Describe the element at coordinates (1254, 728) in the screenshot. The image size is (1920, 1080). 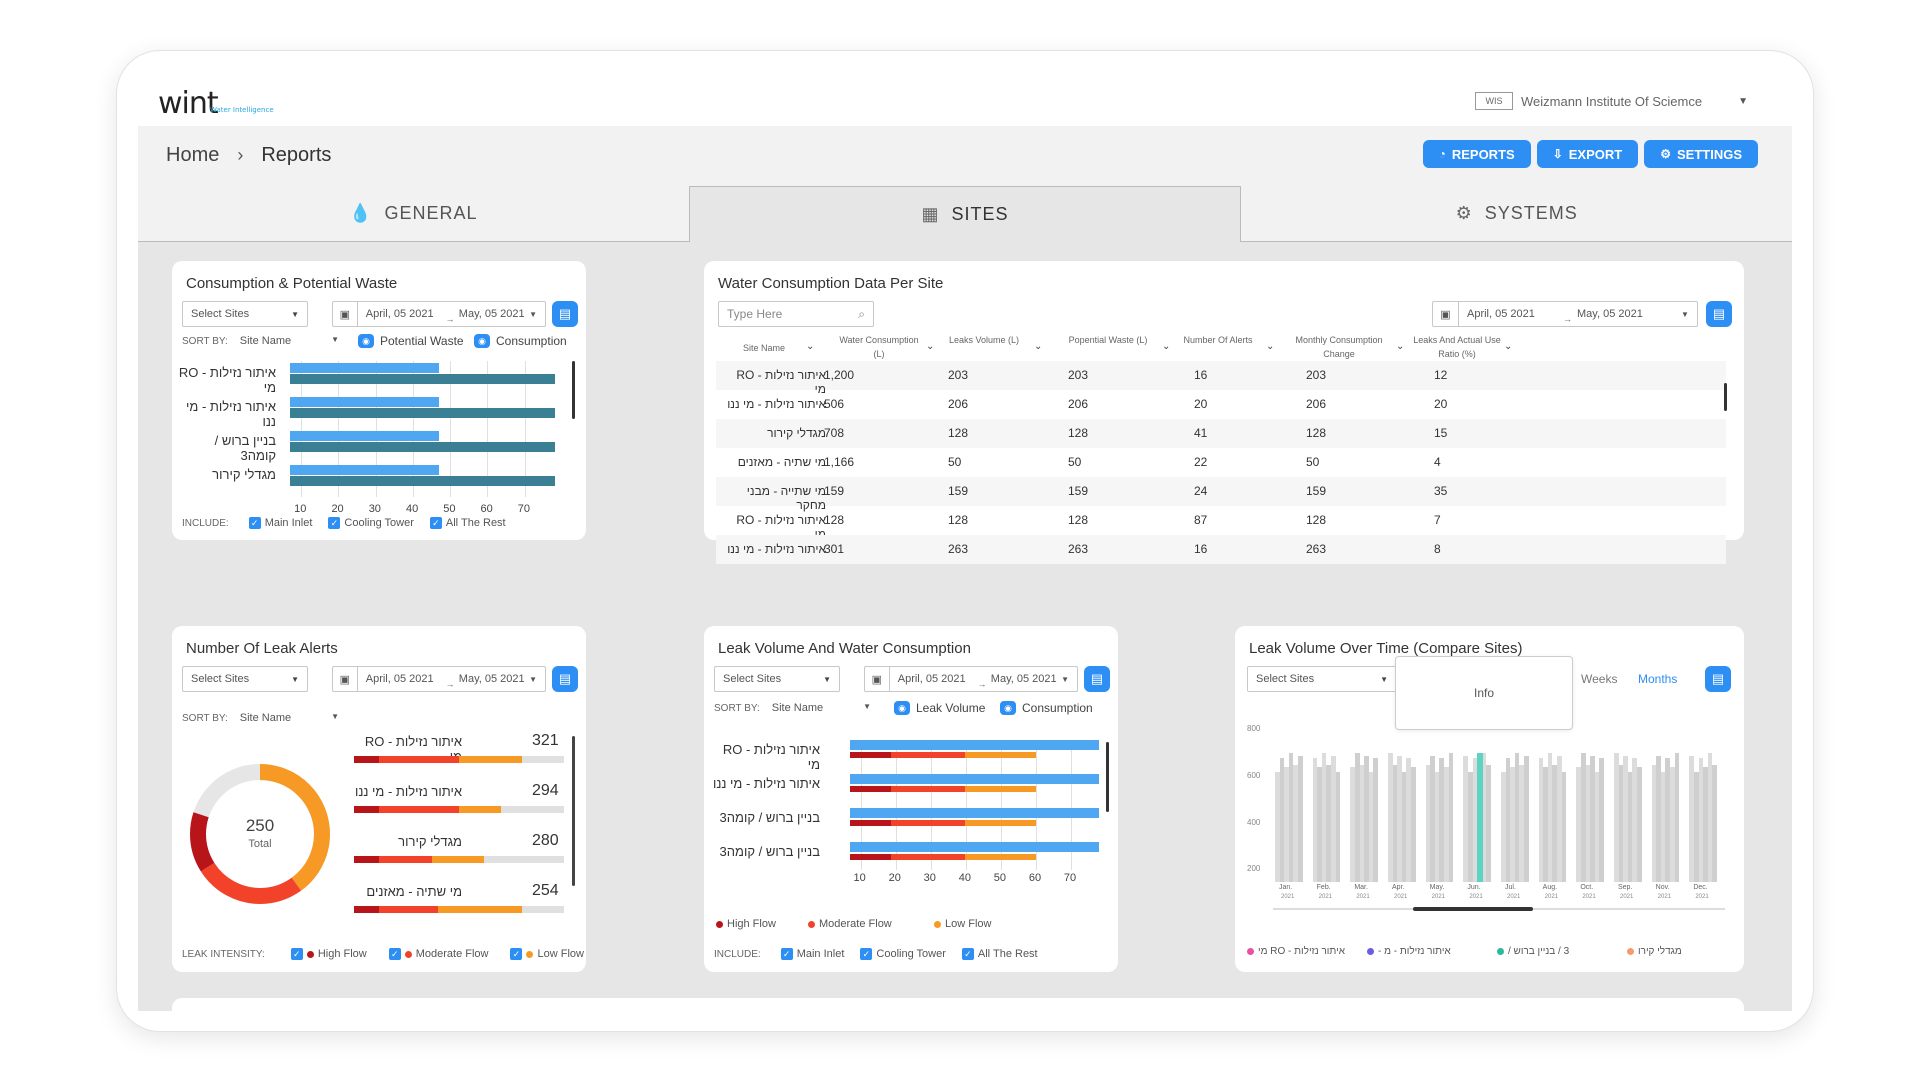
I see `y-tick-label: 800` at that location.